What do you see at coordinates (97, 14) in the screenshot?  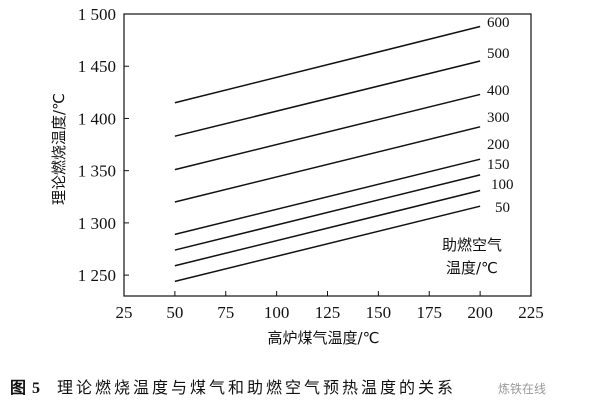 I see `y-tick-label: 1 500` at bounding box center [97, 14].